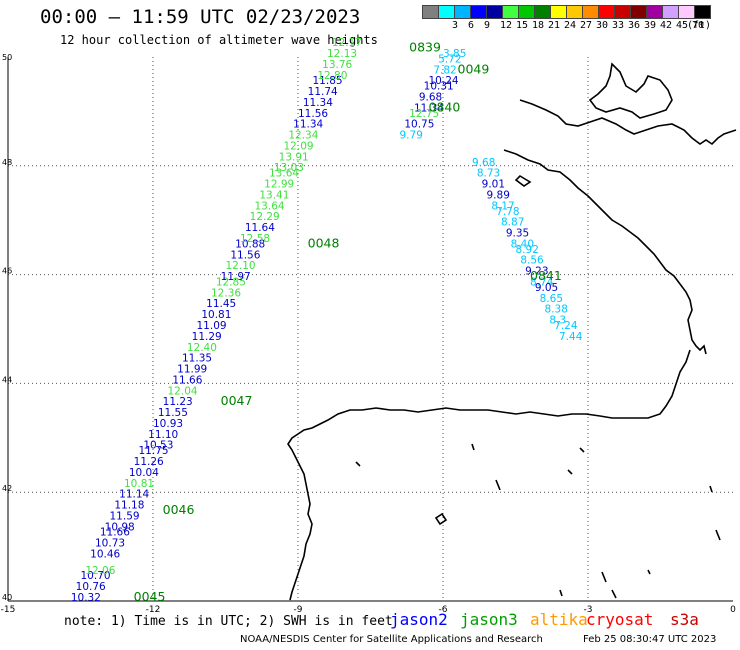 The height and width of the screenshot is (650, 740). Describe the element at coordinates (226, 293) in the screenshot. I see `swh-value: 12.36` at that location.